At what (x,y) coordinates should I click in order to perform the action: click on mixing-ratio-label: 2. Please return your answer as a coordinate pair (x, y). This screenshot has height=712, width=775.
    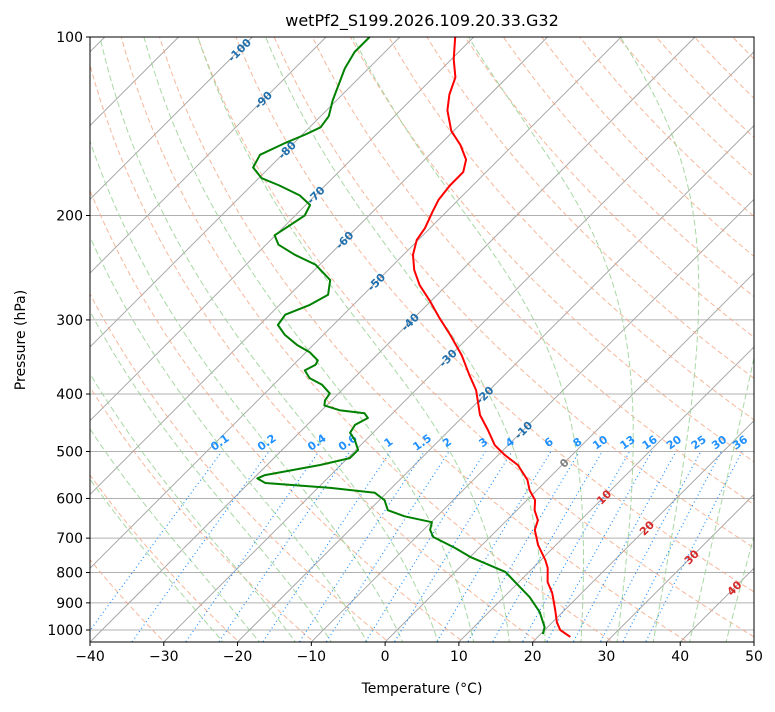
    Looking at the image, I should click on (447, 442).